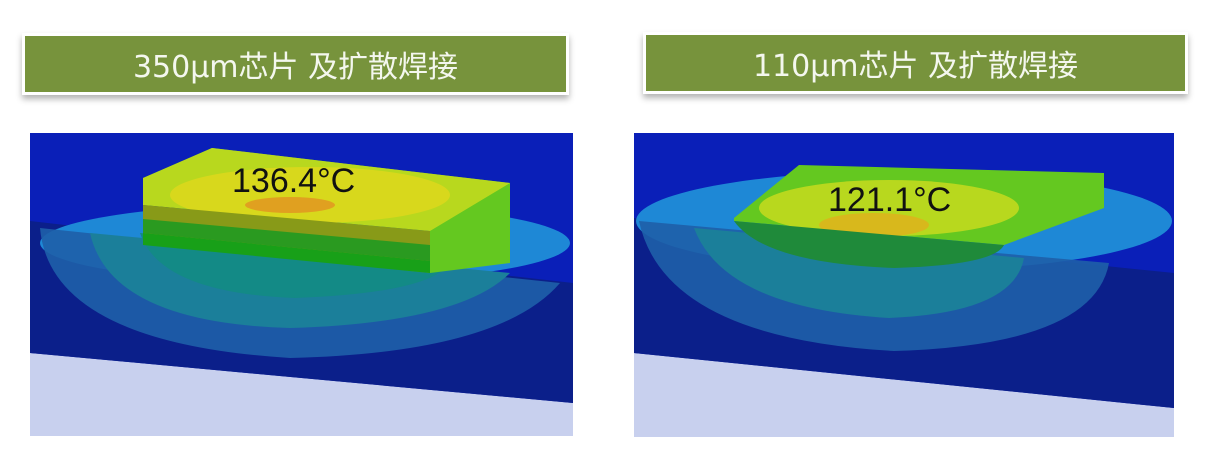 This screenshot has height=464, width=1205. What do you see at coordinates (890, 200) in the screenshot?
I see `max-temperature-110um: 121.1°C` at bounding box center [890, 200].